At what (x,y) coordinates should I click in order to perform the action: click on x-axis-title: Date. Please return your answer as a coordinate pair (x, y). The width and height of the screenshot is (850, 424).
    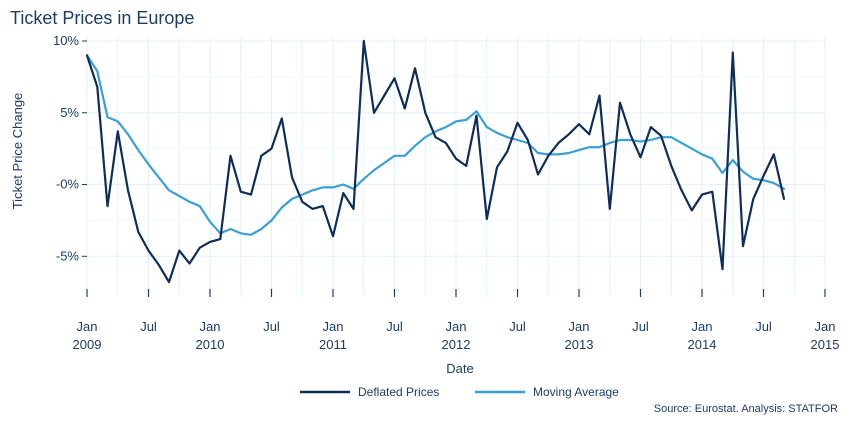
    Looking at the image, I should click on (459, 368).